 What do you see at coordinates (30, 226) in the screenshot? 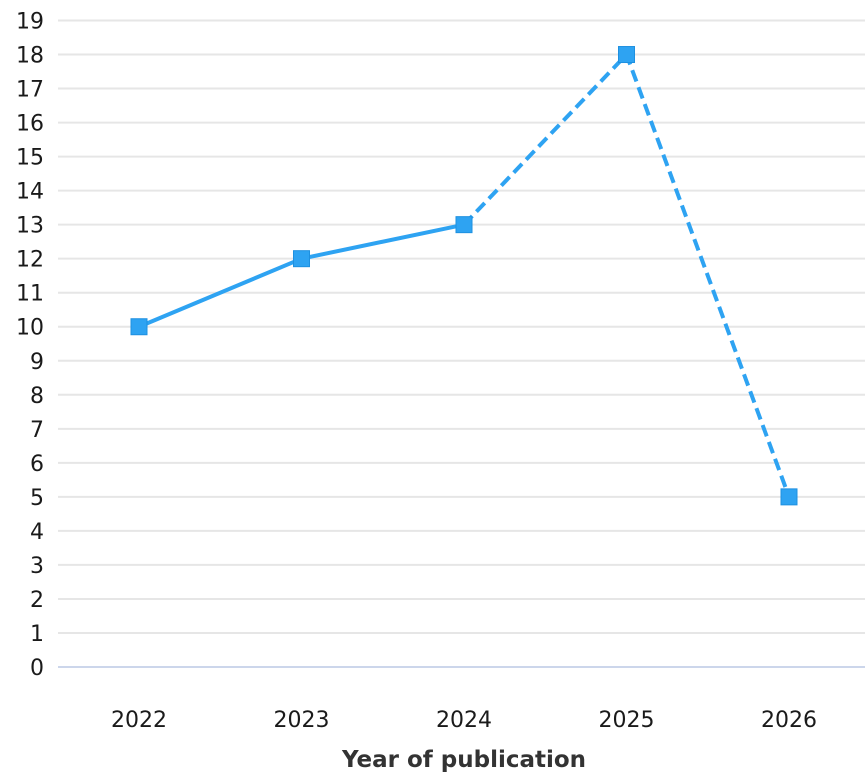
I see `y-tick-label: 13` at bounding box center [30, 226].